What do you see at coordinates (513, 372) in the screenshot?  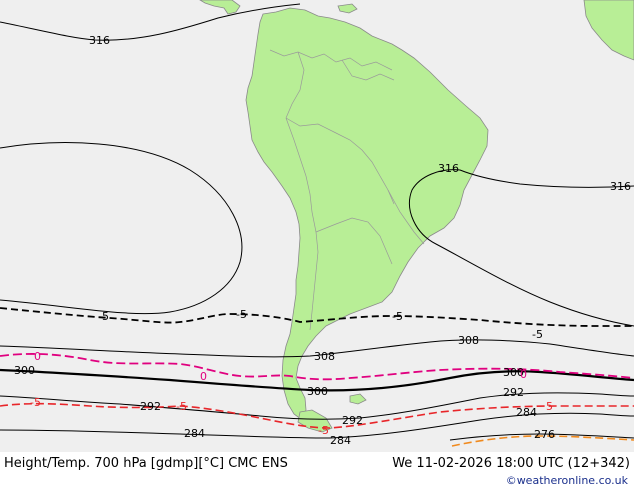 I see `height-label-300-east: 300` at bounding box center [513, 372].